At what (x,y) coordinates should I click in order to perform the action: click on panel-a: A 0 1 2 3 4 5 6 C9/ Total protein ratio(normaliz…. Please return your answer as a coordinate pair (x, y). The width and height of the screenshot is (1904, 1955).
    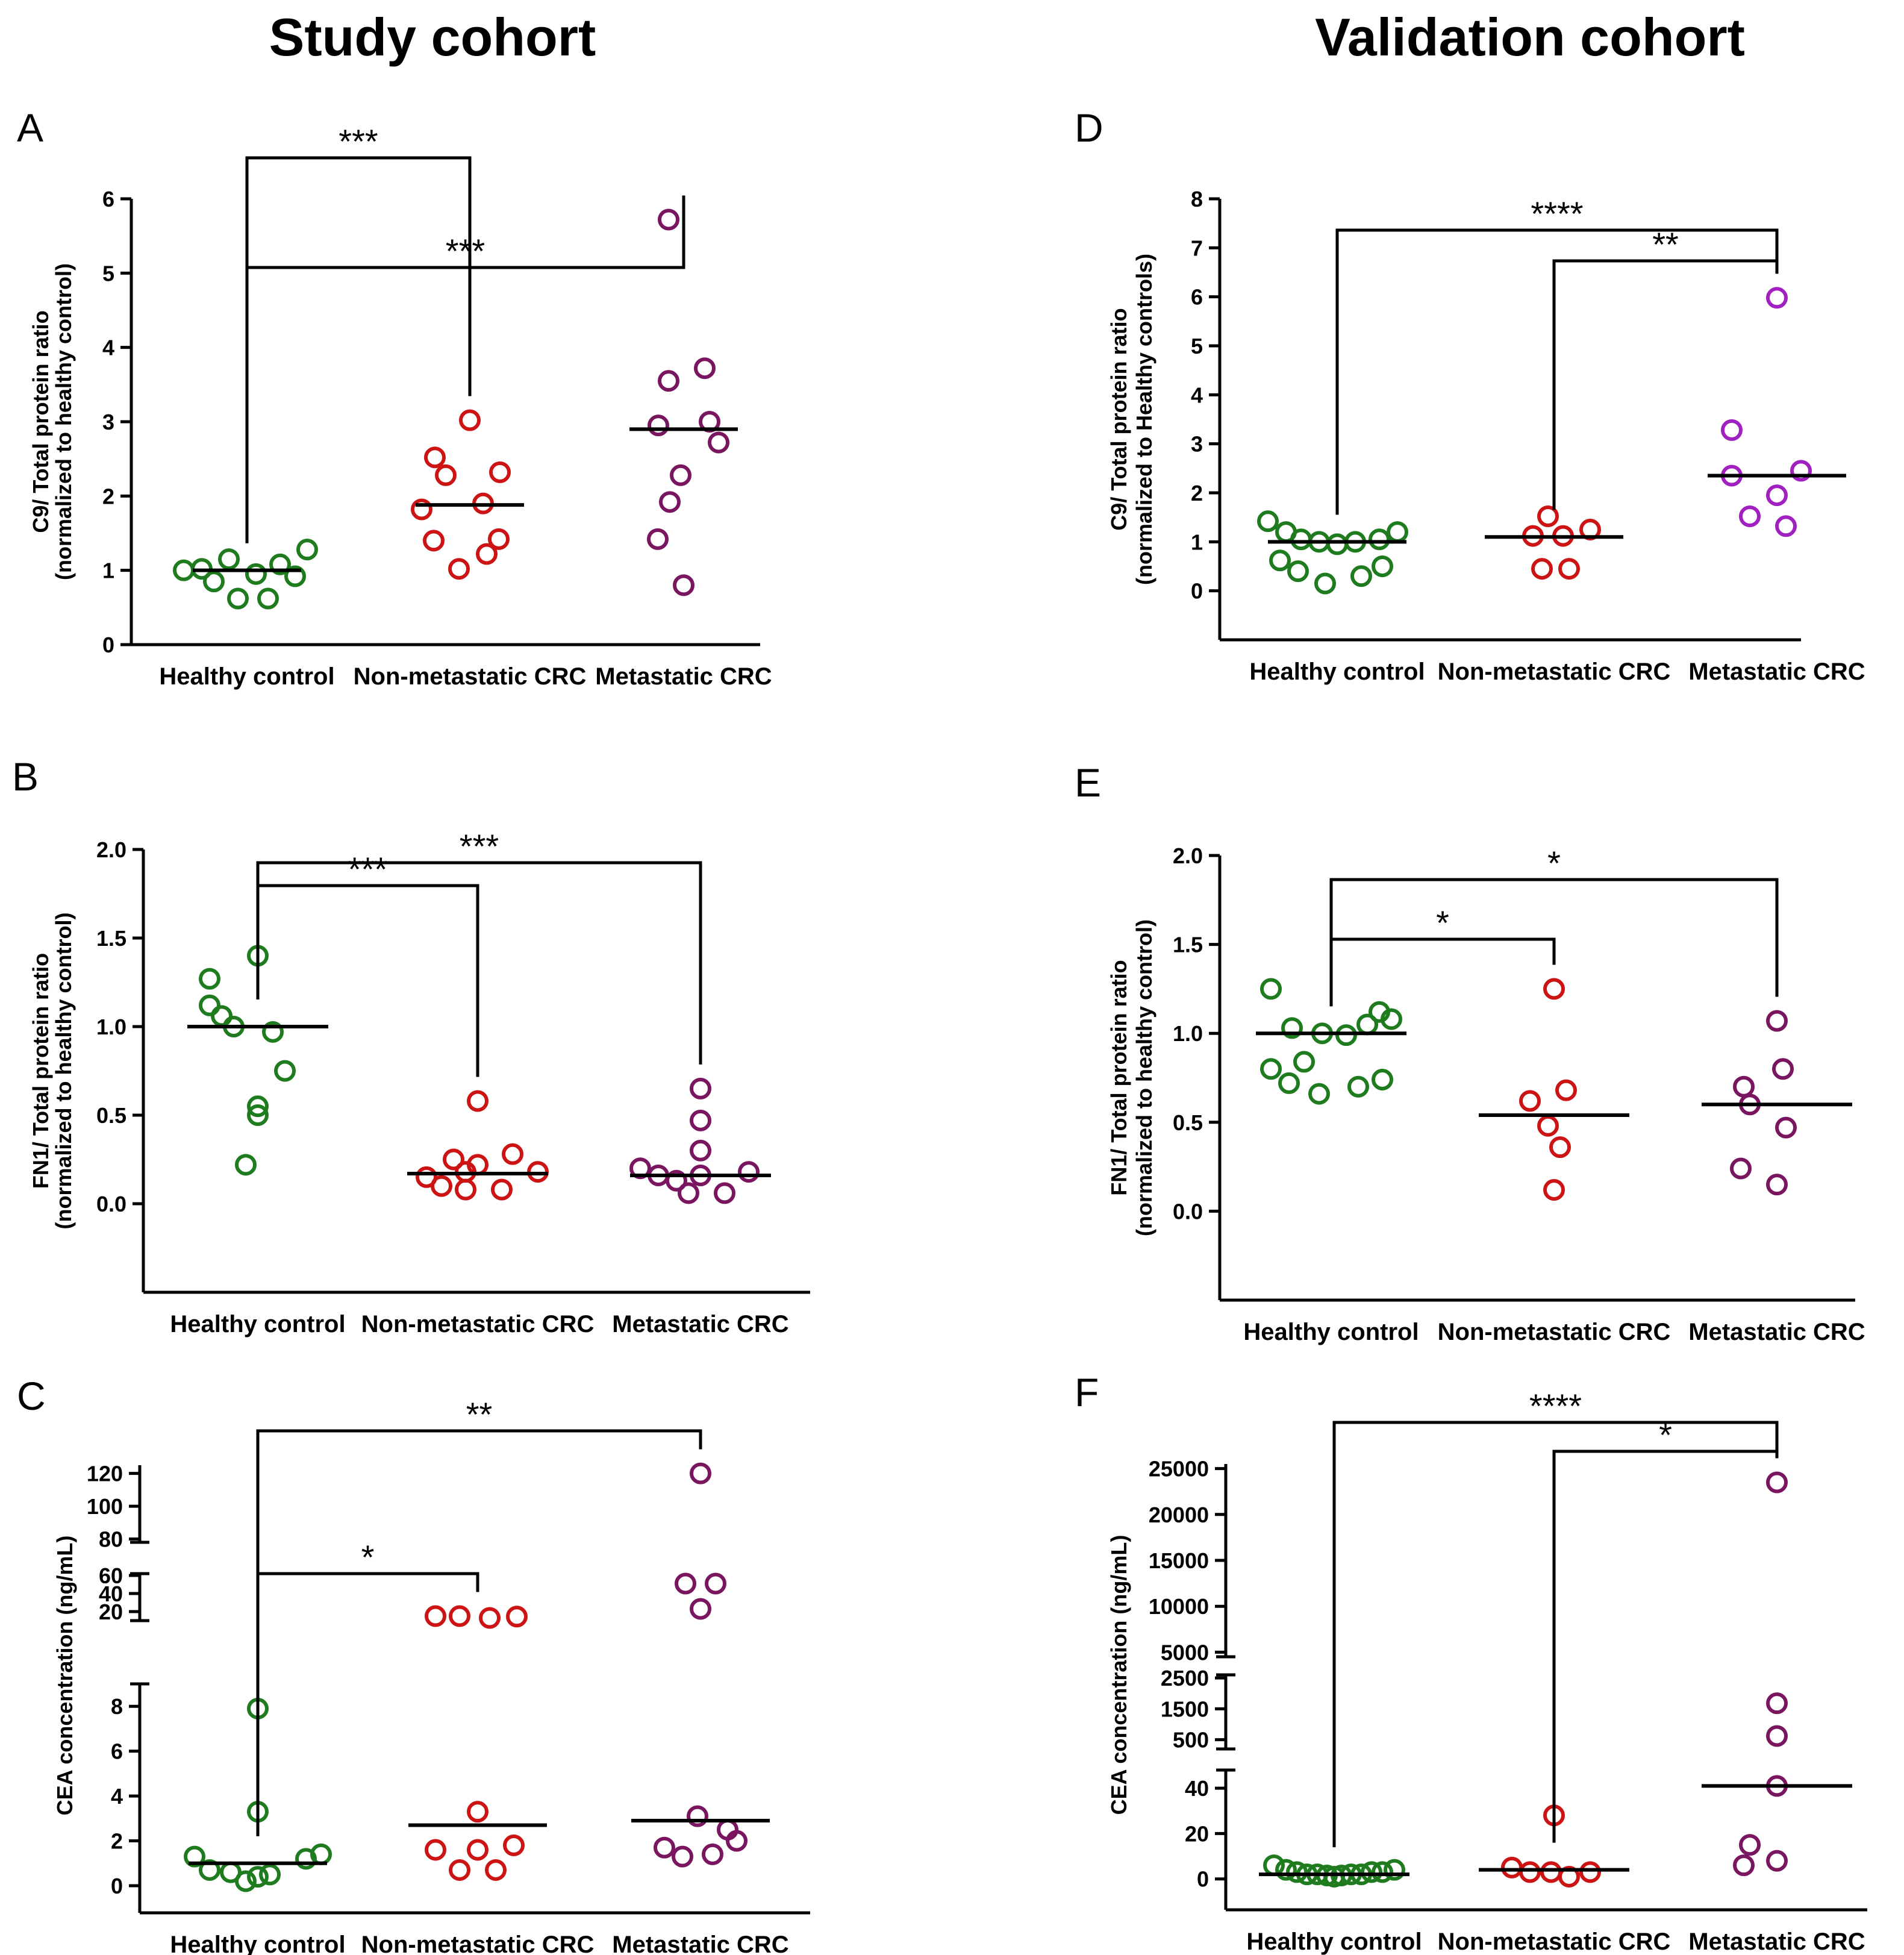
    Looking at the image, I should click on (395, 397).